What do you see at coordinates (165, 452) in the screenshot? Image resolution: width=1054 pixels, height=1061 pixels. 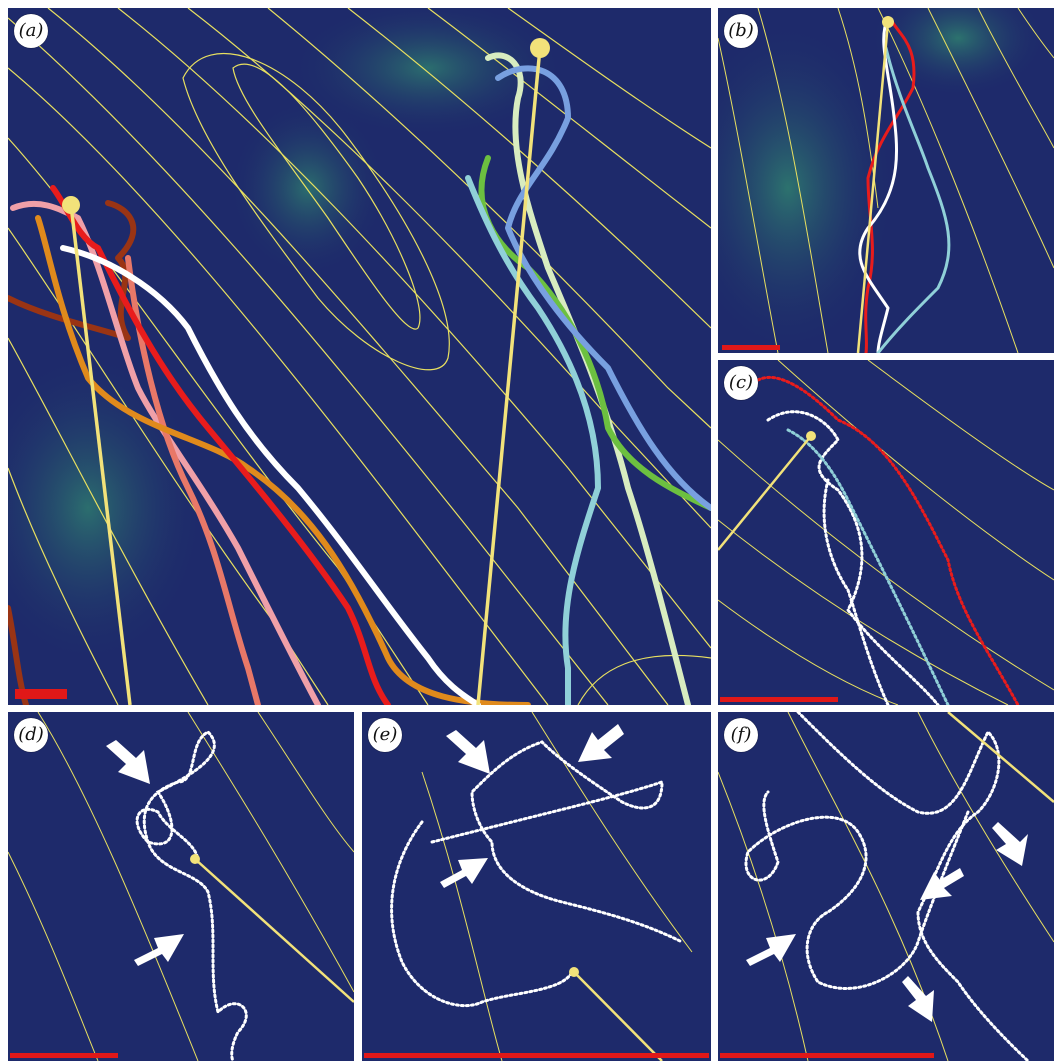 I see `track-pink` at bounding box center [165, 452].